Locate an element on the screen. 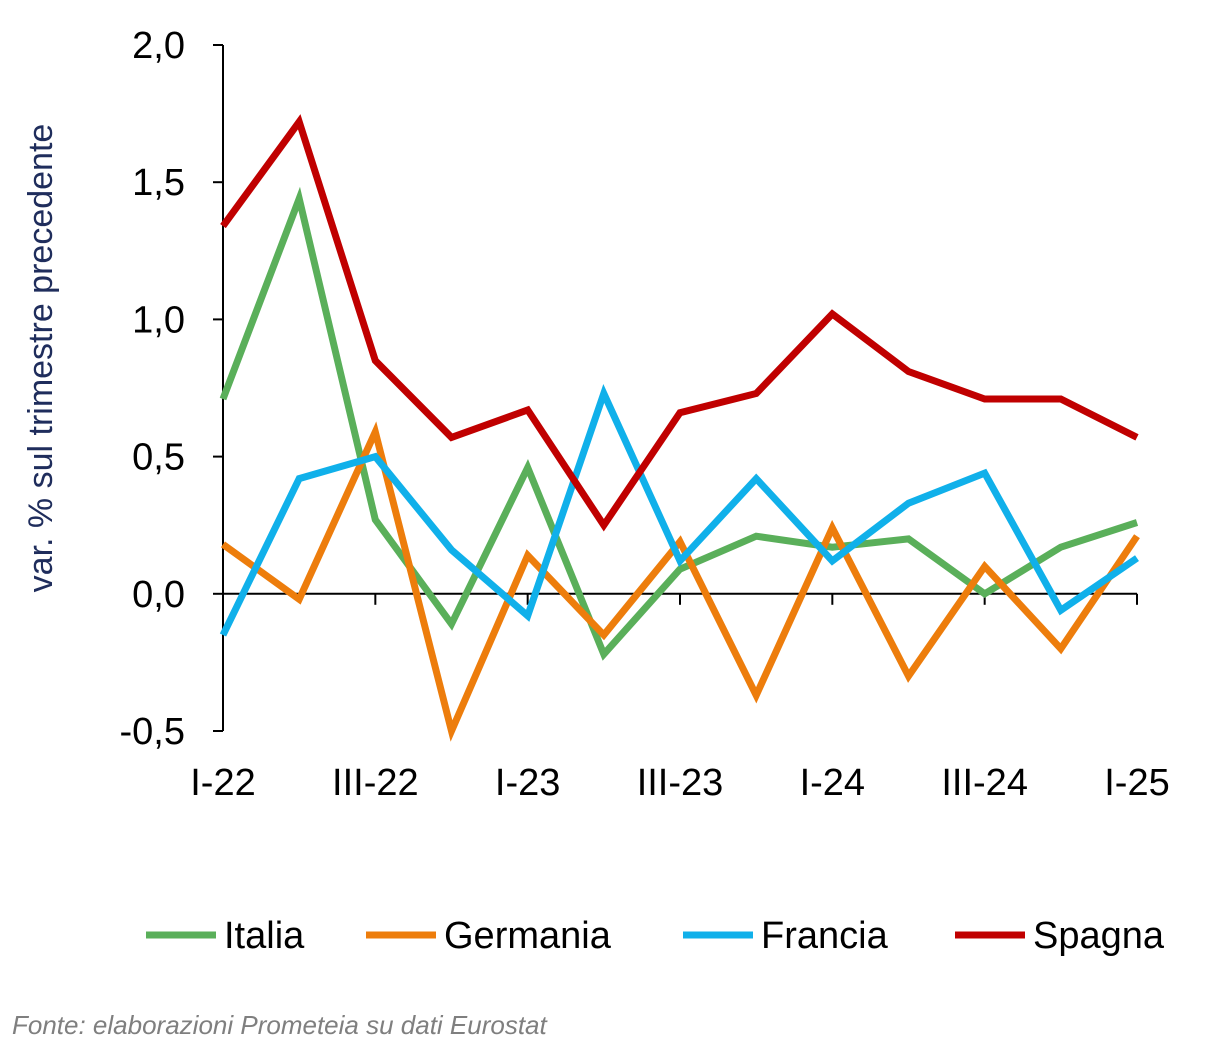 This screenshot has width=1215, height=1059. x-tick-label: III-24 is located at coordinates (984, 783).